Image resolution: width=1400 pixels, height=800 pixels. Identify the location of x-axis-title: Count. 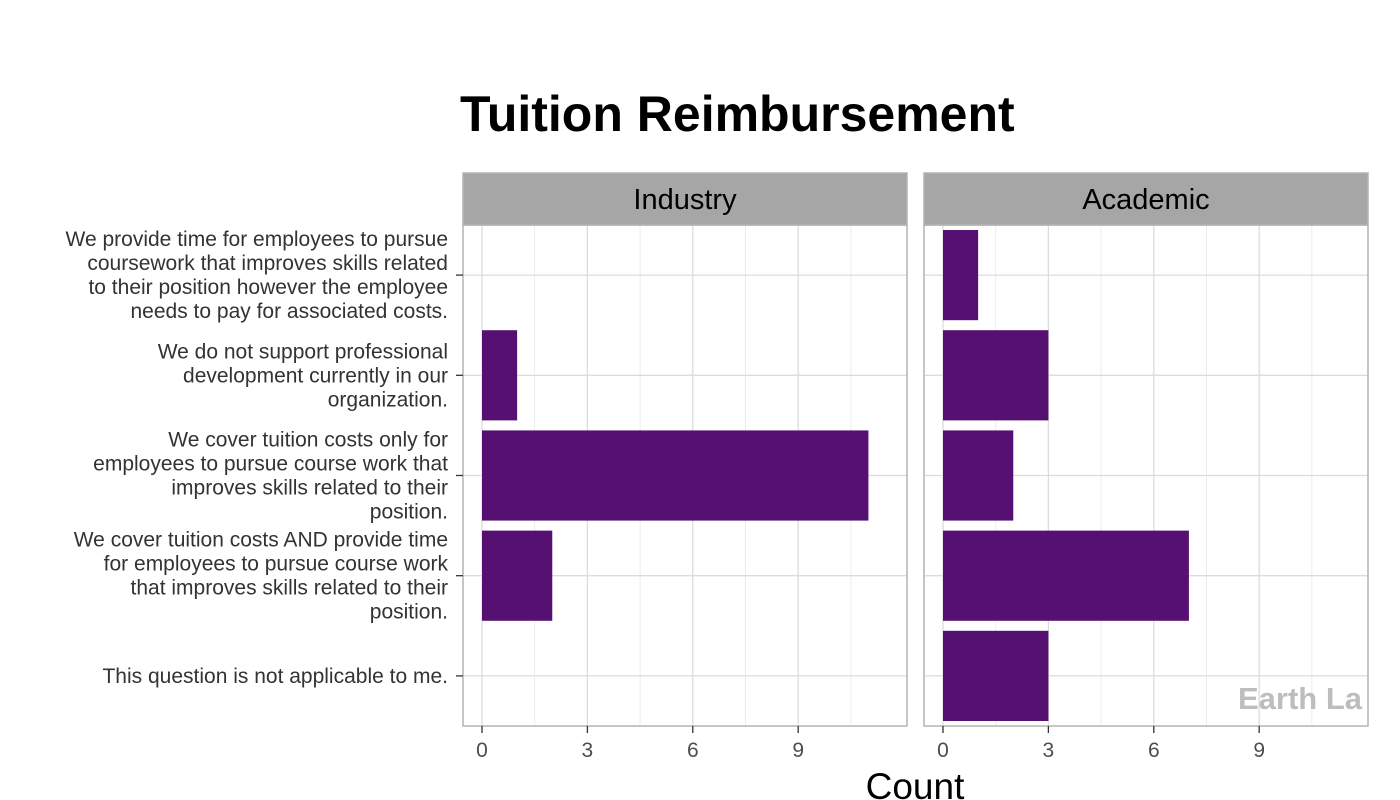
(915, 783).